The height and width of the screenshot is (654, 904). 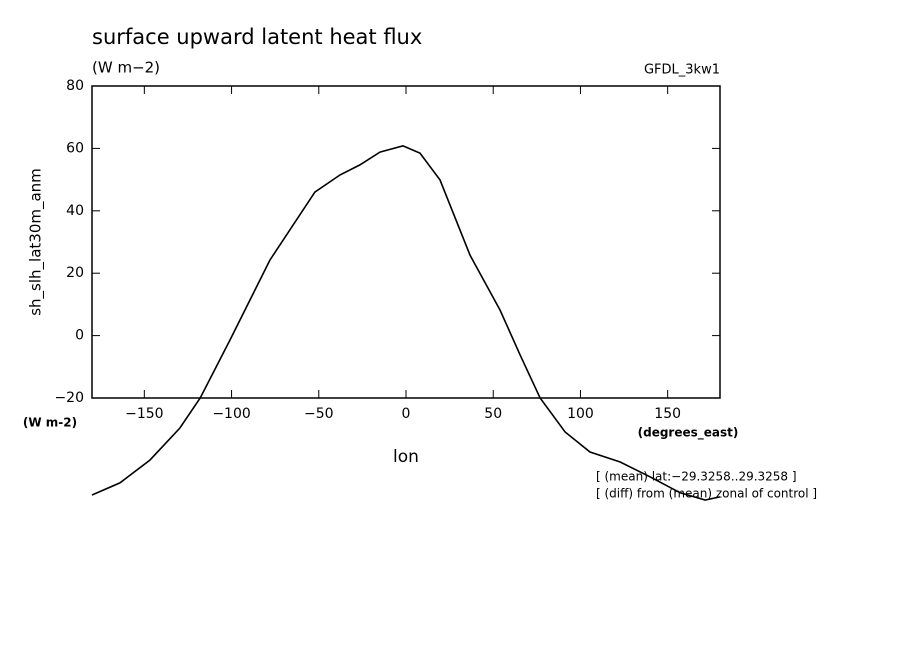 What do you see at coordinates (580, 414) in the screenshot?
I see `x-tick-label: 100` at bounding box center [580, 414].